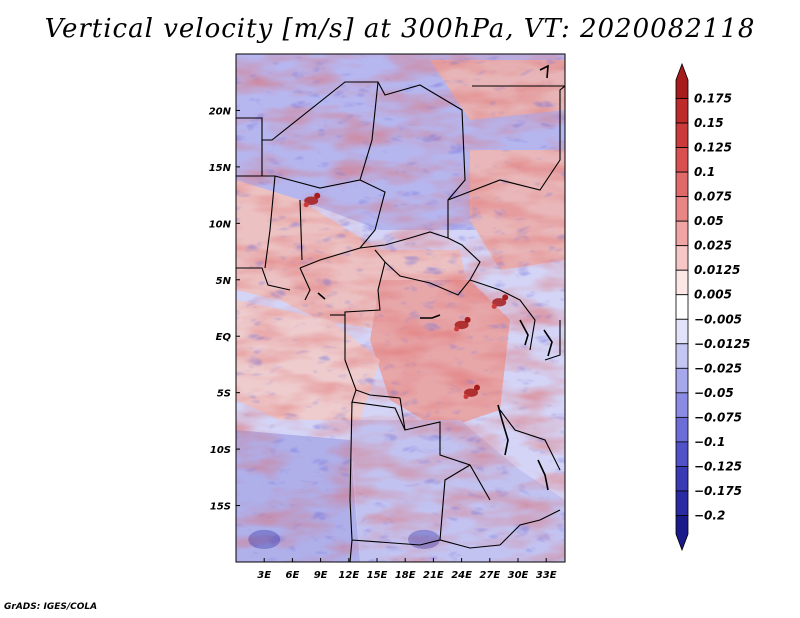  What do you see at coordinates (718, 491) in the screenshot?
I see `colorbar-label: −0.175` at bounding box center [718, 491].